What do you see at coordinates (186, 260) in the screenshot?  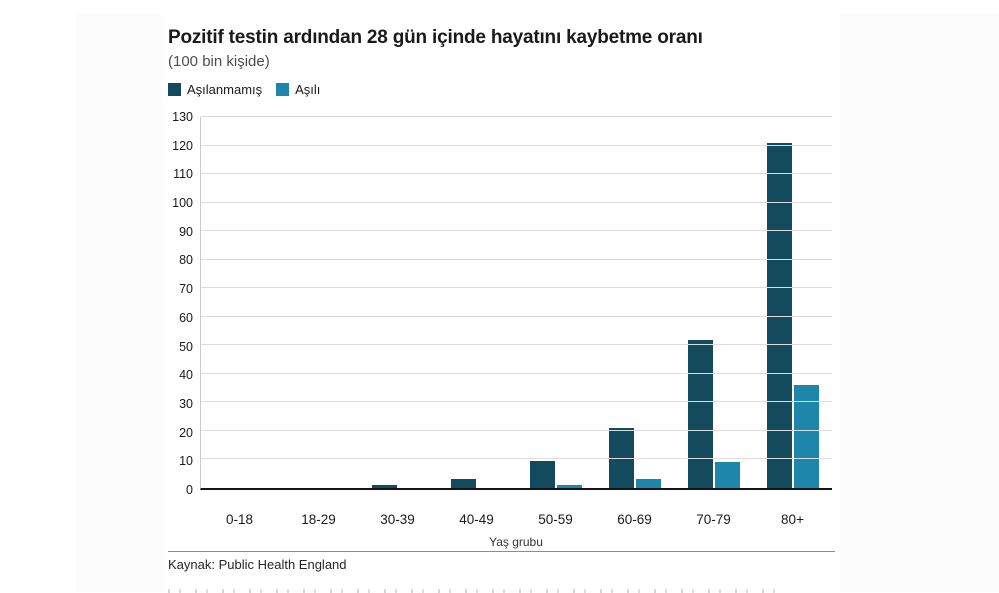 I see `y-tick-label: 80` at bounding box center [186, 260].